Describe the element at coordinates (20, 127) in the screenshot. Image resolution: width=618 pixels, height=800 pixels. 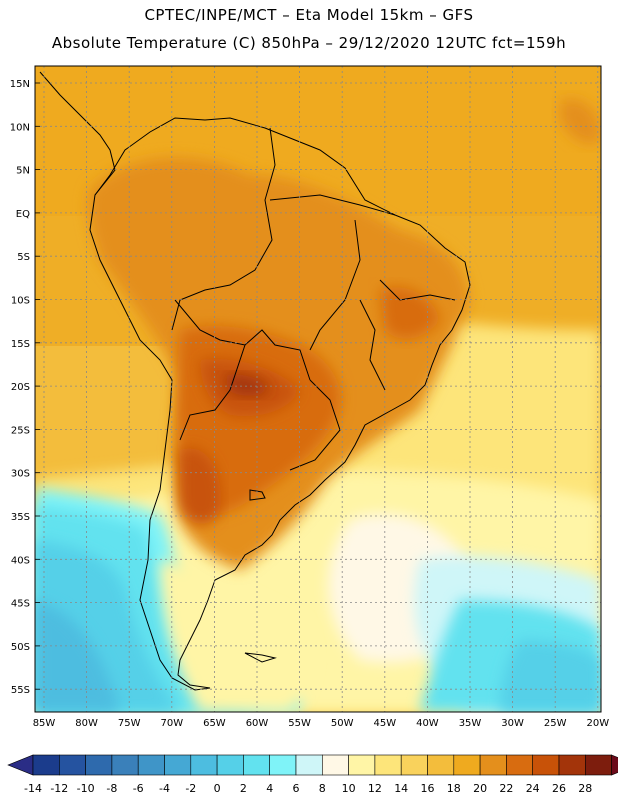
I see `lat-label: 10N` at that location.